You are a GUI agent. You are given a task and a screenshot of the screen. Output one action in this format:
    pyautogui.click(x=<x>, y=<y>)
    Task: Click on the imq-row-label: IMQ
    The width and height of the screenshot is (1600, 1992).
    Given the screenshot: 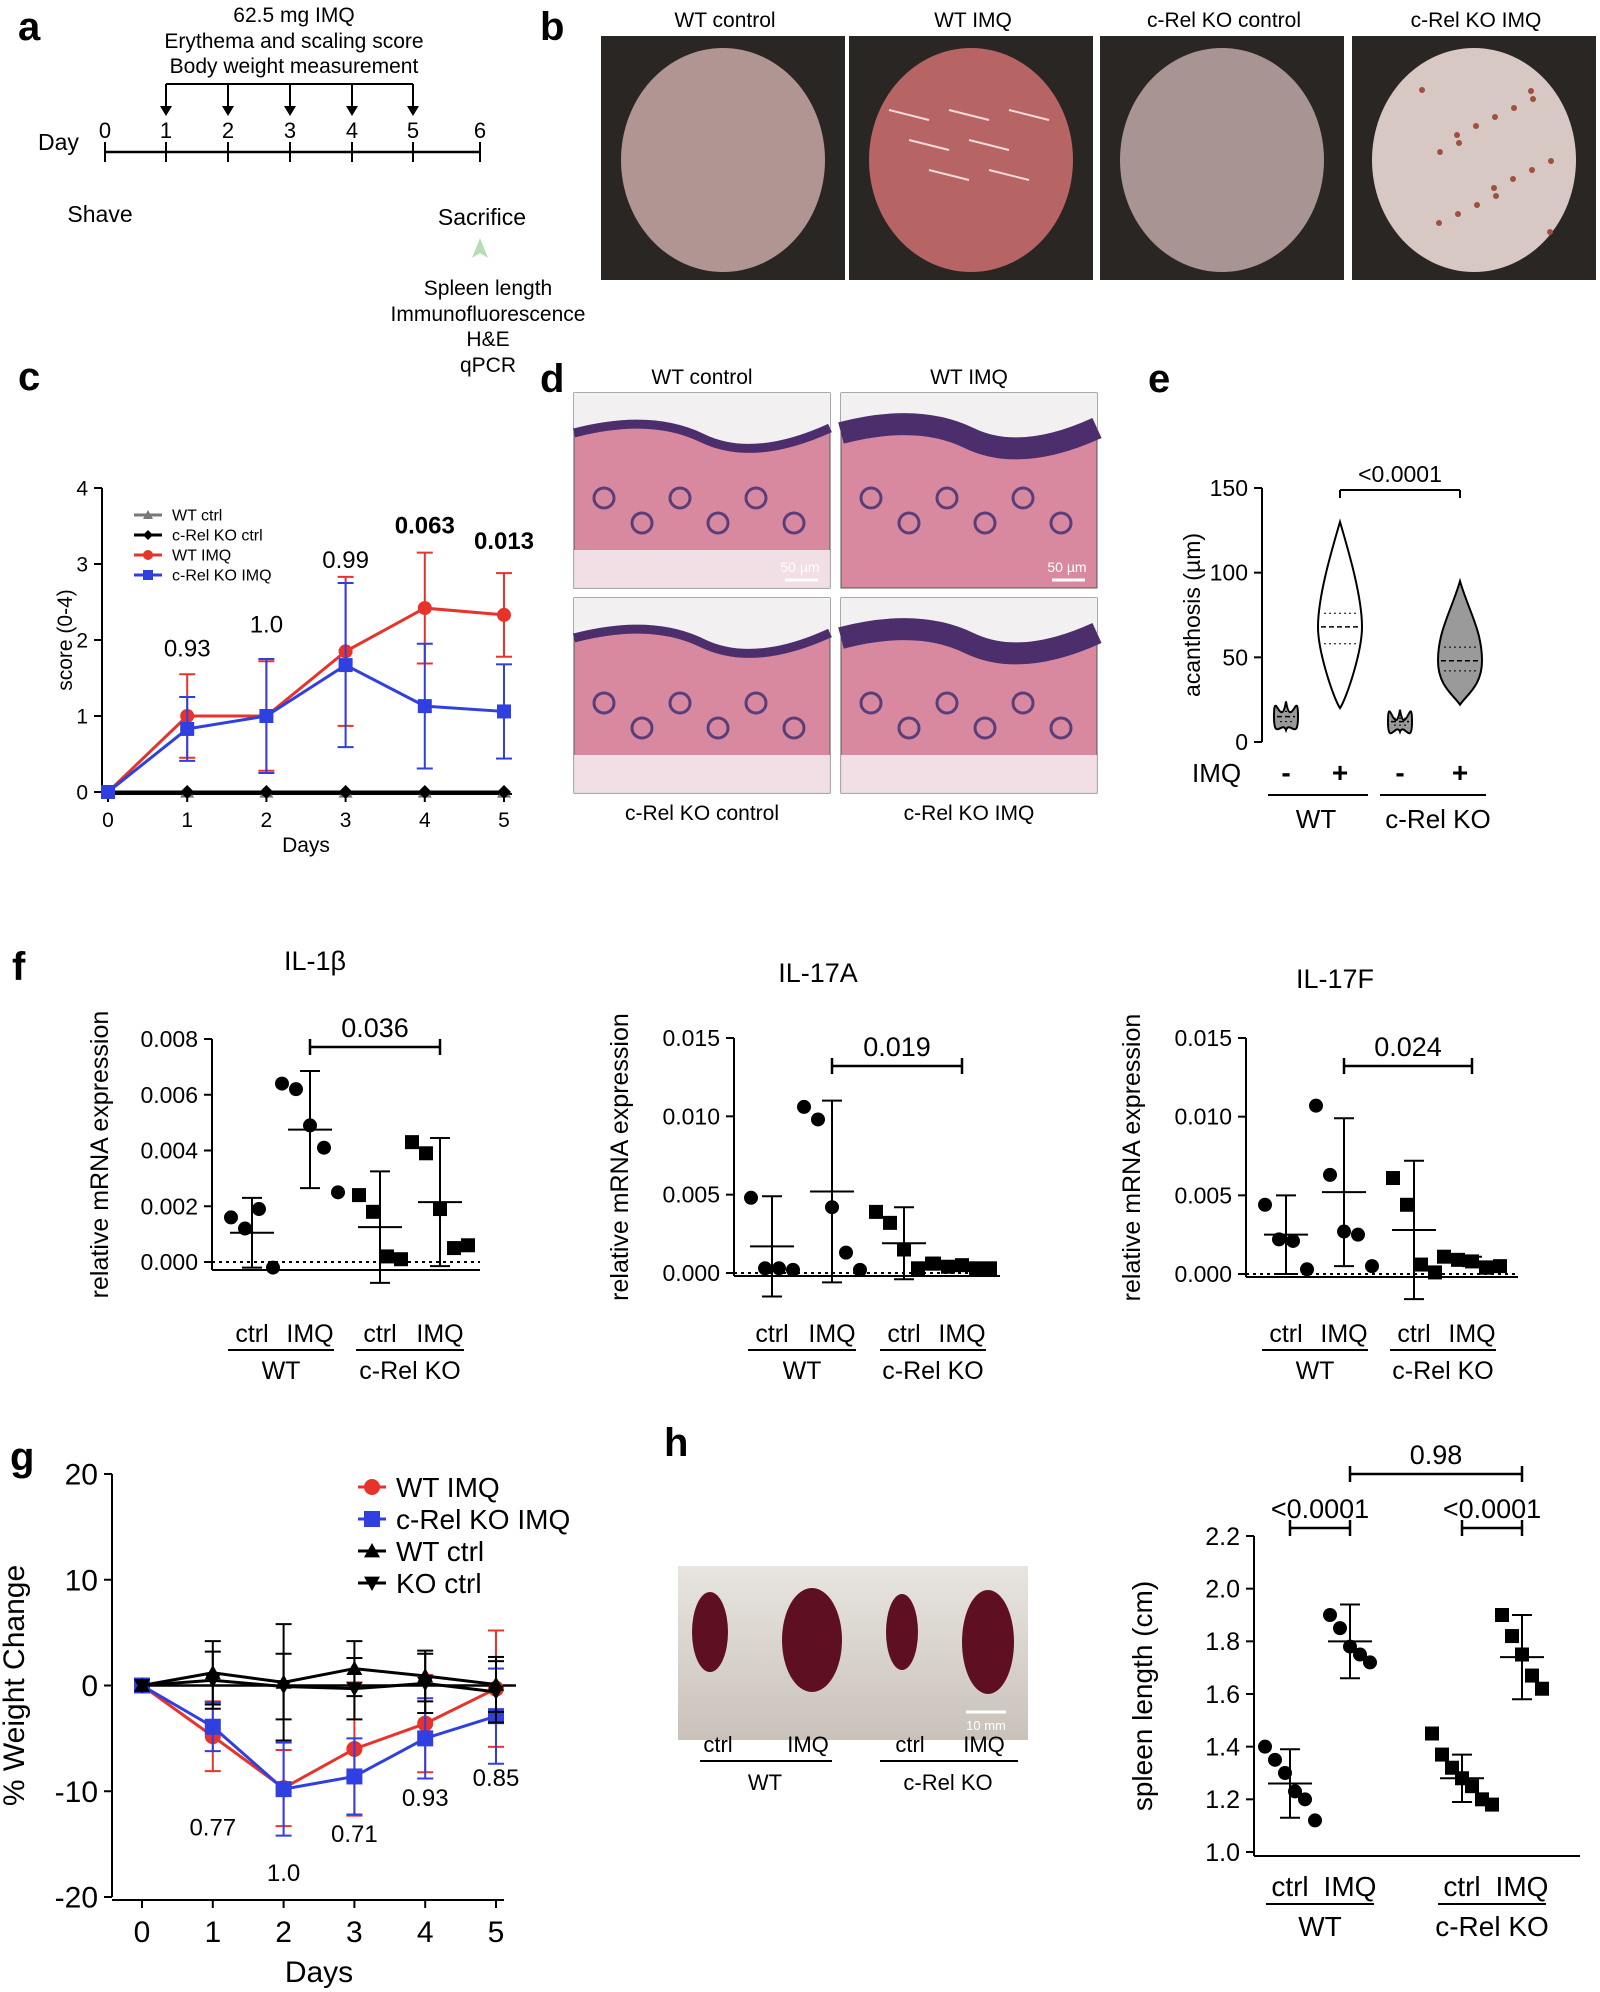 What is the action you would take?
    pyautogui.click(x=1216, y=773)
    